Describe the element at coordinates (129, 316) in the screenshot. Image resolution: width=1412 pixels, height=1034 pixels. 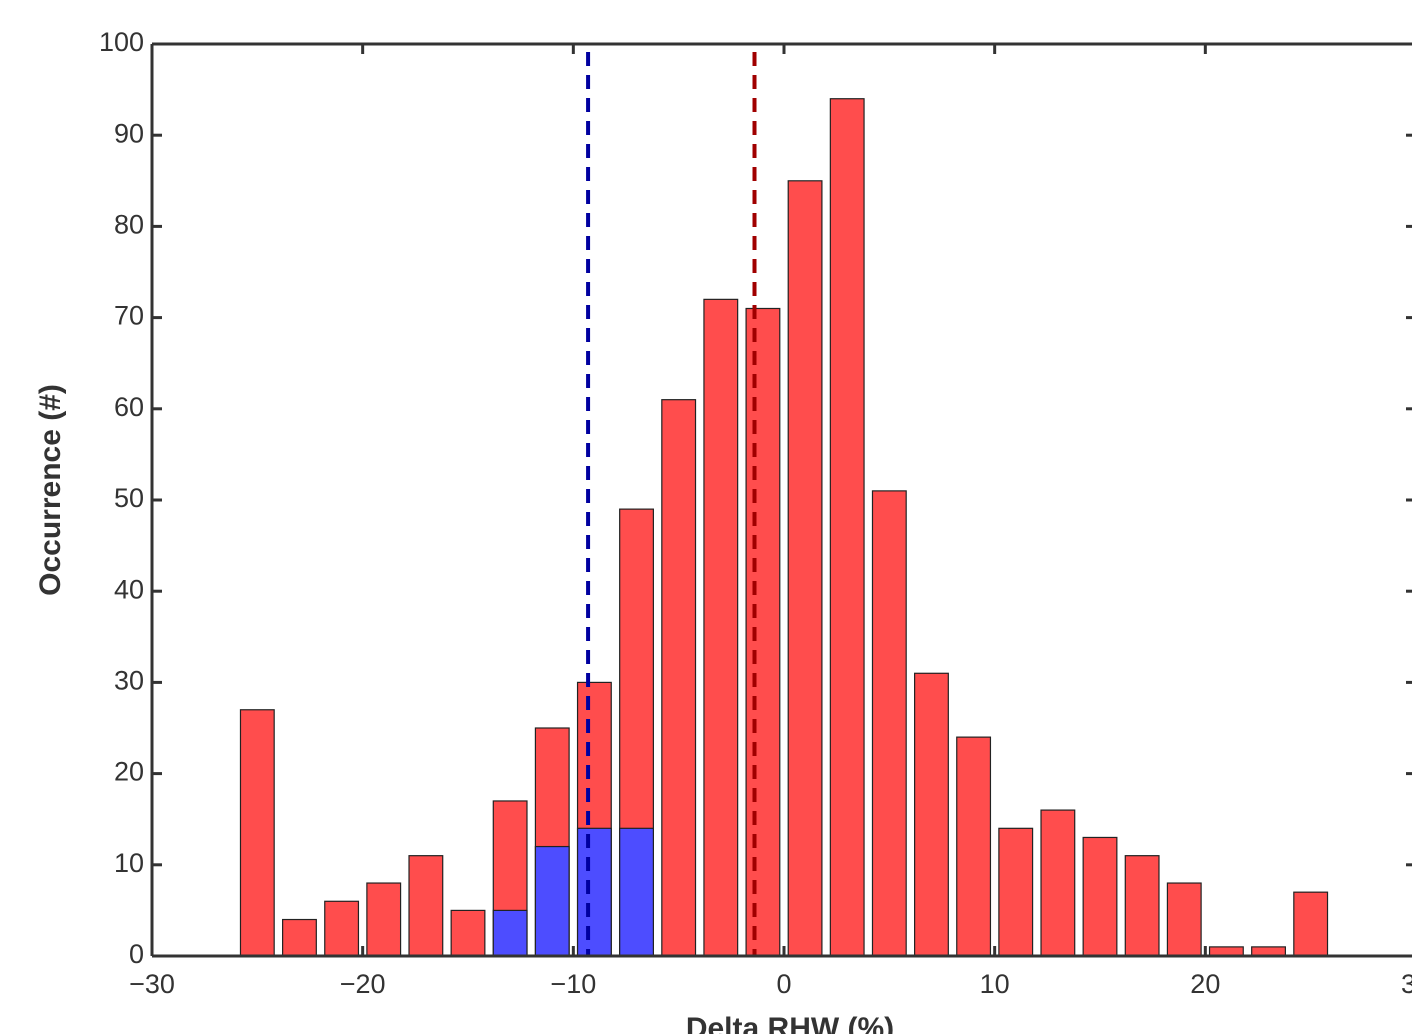
I see `y-tick-label: 70` at that location.